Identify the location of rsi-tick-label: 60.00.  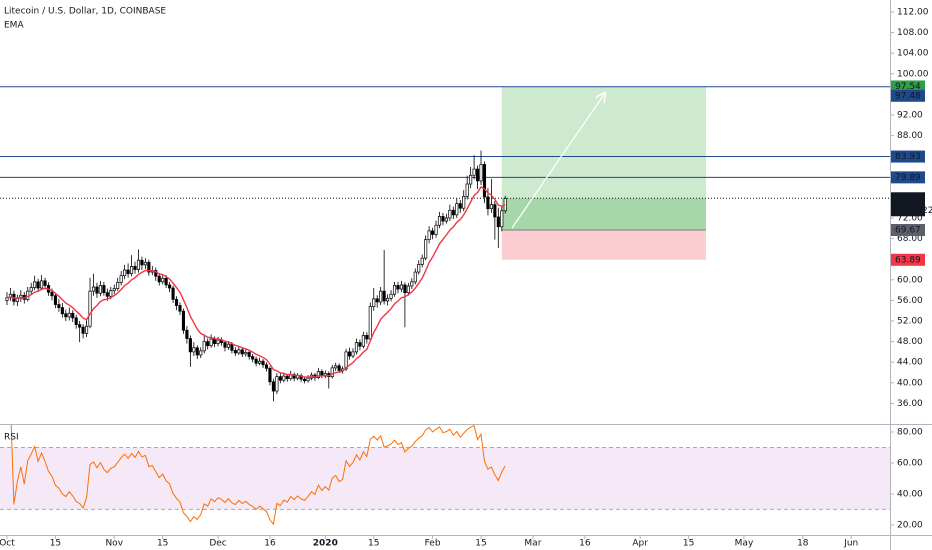
(910, 463).